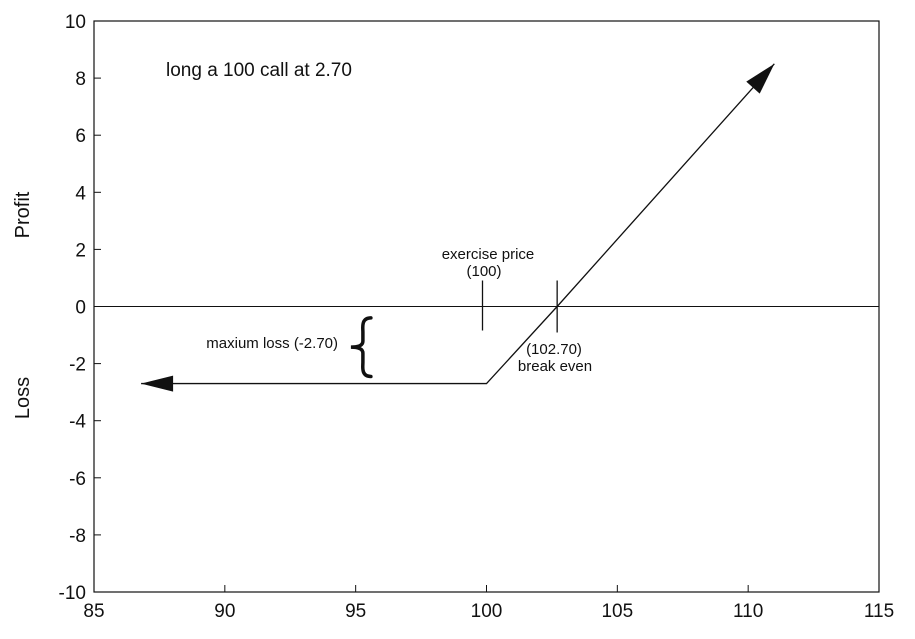  Describe the element at coordinates (224, 611) in the screenshot. I see `x-tick-label: 90` at that location.